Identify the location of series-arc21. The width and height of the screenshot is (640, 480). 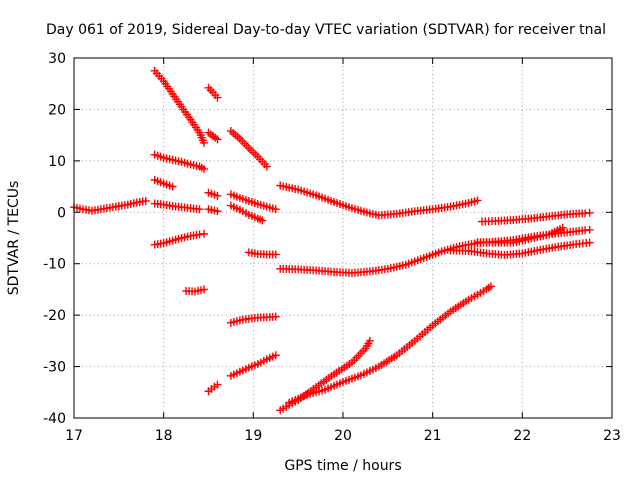
(520, 248).